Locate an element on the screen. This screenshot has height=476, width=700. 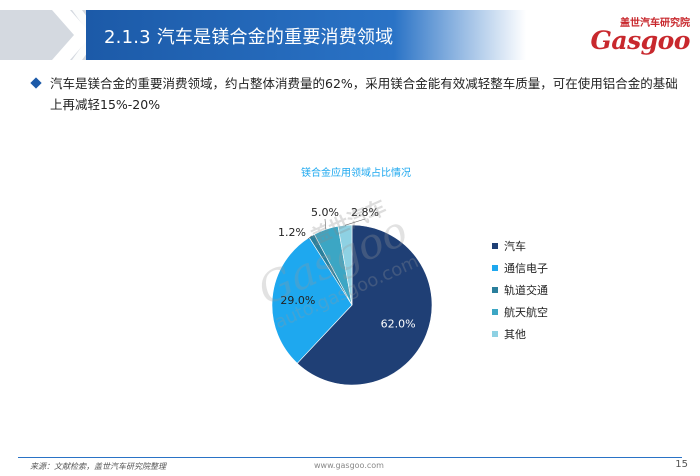
header-title-bar is located at coordinates (306, 35).